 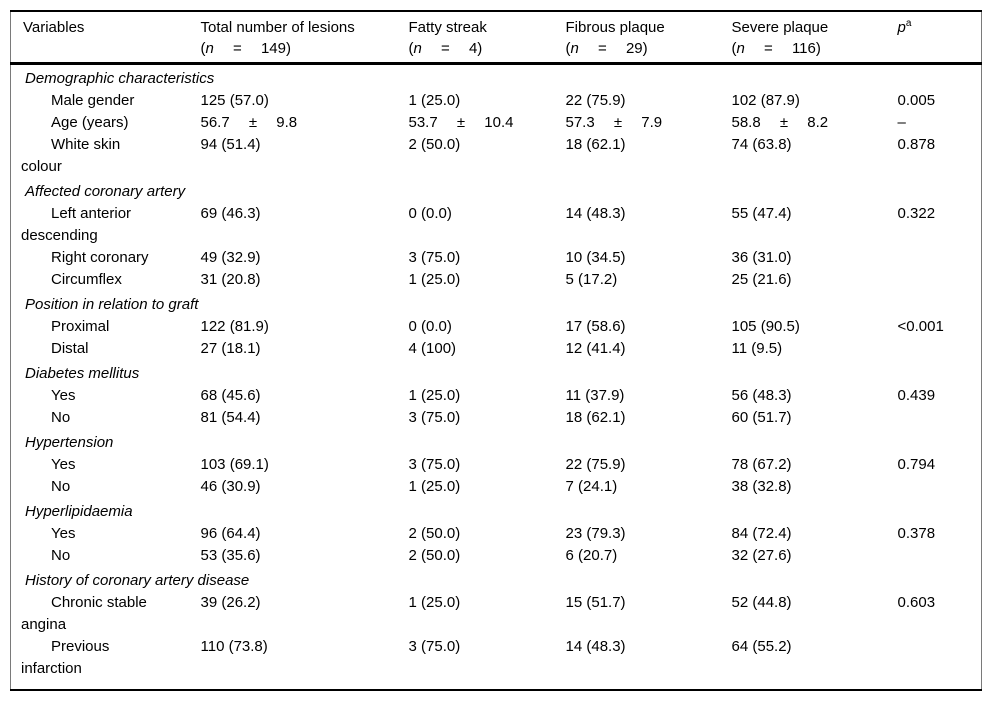 What do you see at coordinates (761, 279) in the screenshot?
I see `value-cell: 25 (21.6)` at bounding box center [761, 279].